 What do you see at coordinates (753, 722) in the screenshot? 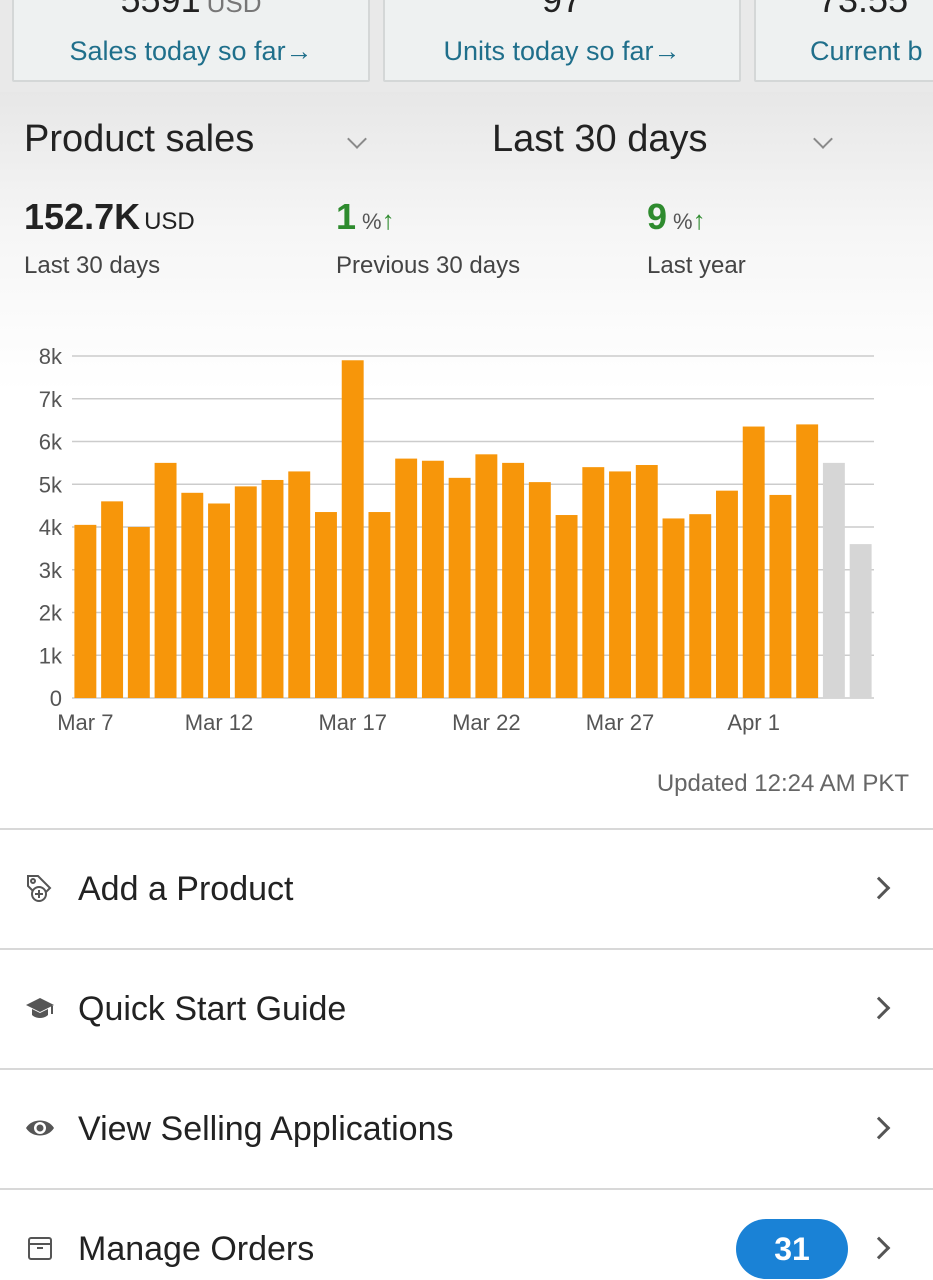
I see `x-tick-label: Apr 1` at bounding box center [753, 722].